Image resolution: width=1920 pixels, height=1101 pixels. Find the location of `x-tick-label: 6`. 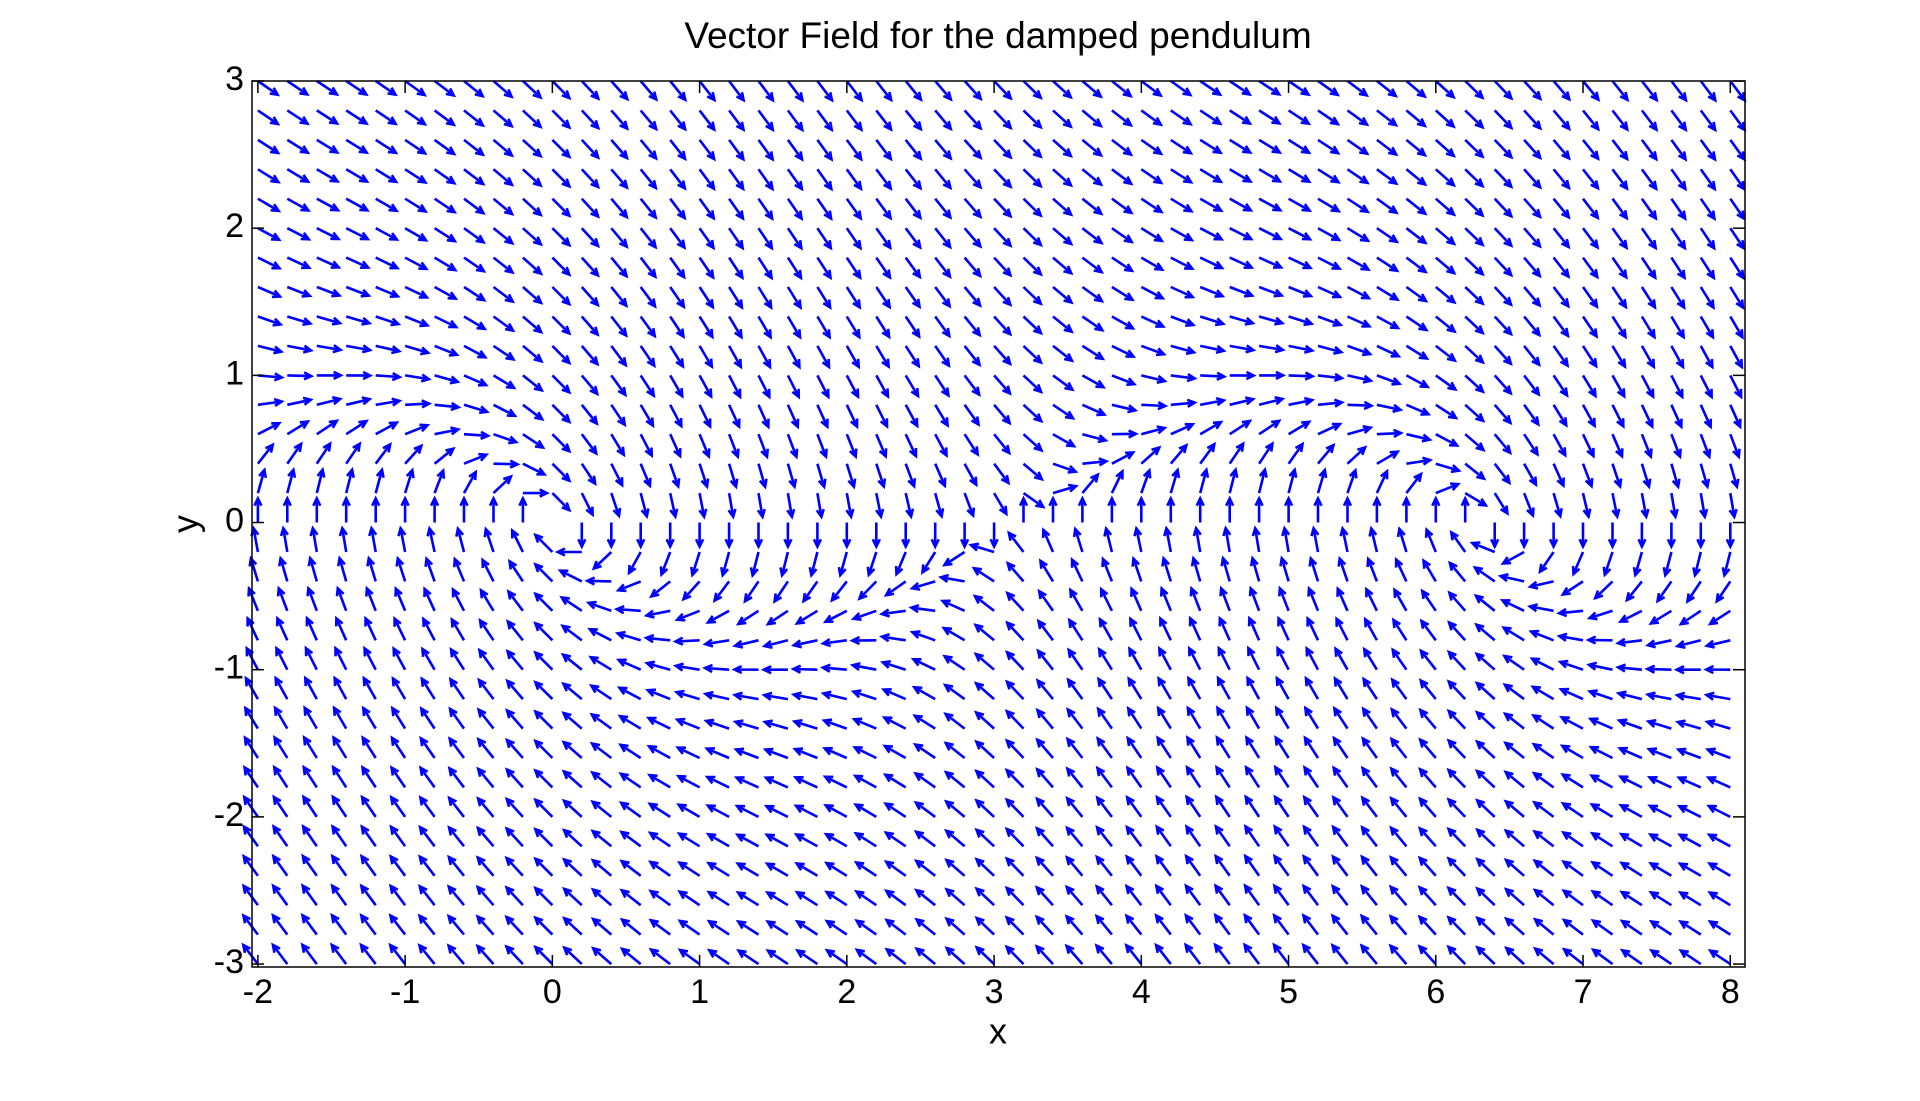

x-tick-label: 6 is located at coordinates (1435, 992).